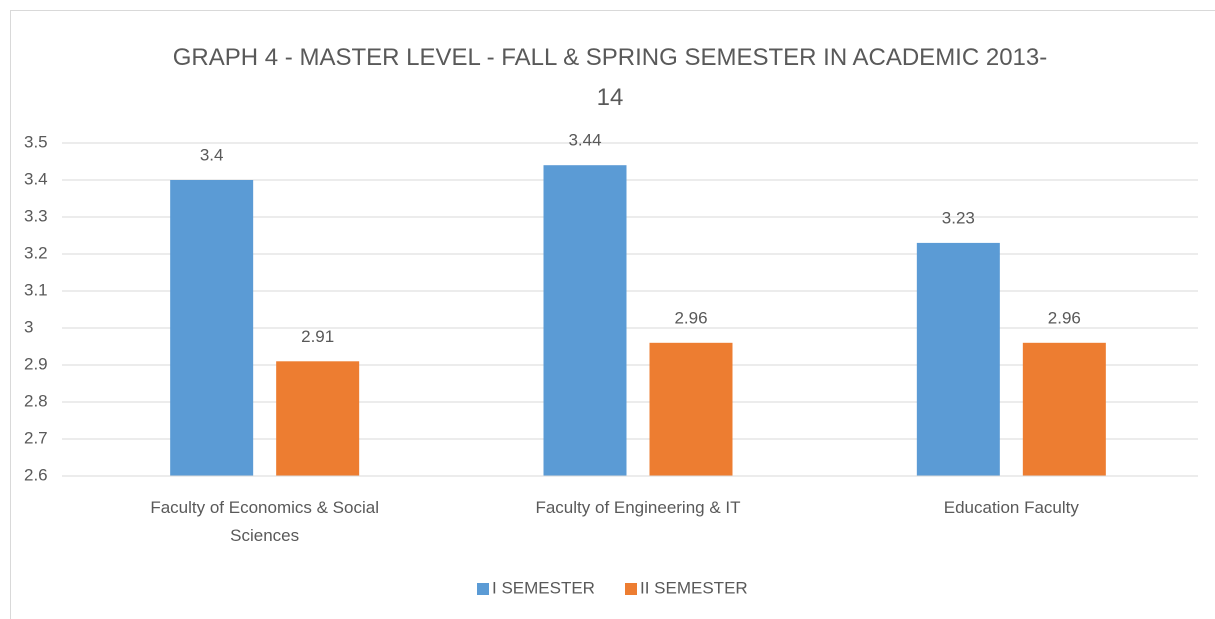 Image resolution: width=1215 pixels, height=619 pixels. I want to click on y-tick-label: 2.9, so click(36, 363).